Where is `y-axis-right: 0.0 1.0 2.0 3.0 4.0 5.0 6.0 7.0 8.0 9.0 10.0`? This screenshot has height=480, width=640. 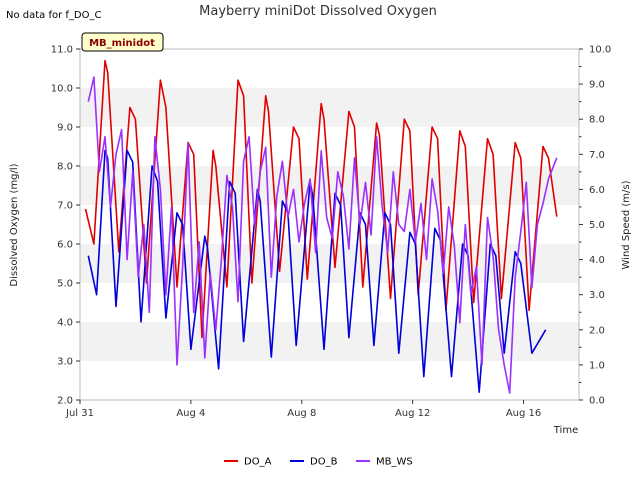 y-axis-right: 0.0 1.0 2.0 3.0 4.0 5.0 6.0 7.0 8.0 9.0 10.0 is located at coordinates (595, 226).